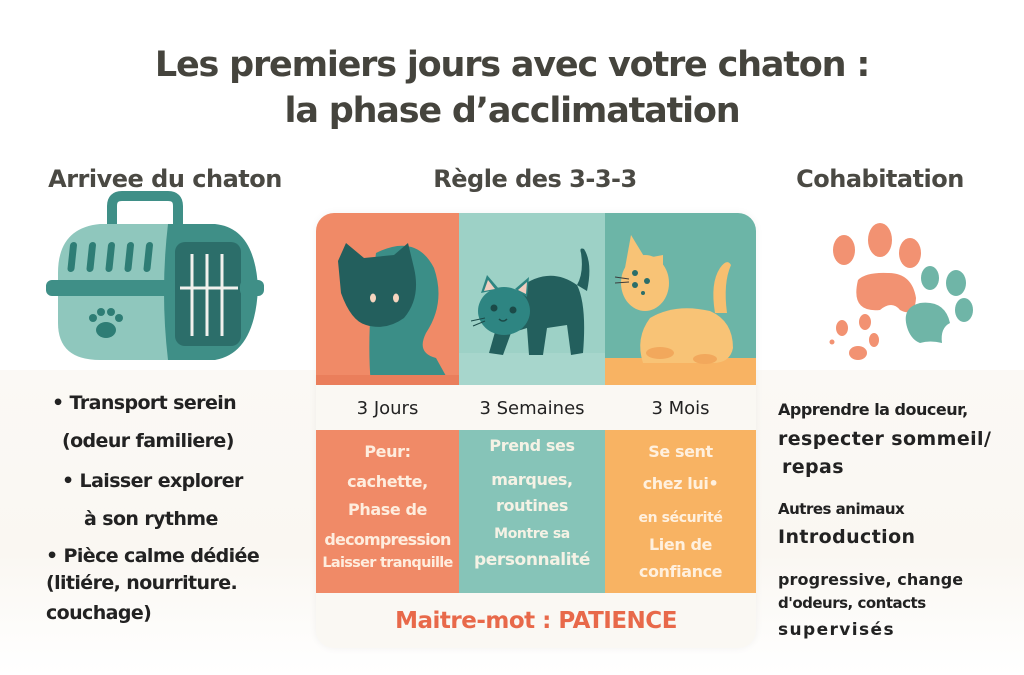 This screenshot has width=1024, height=675. Describe the element at coordinates (680, 310) in the screenshot. I see `confident-cat-icon` at that location.